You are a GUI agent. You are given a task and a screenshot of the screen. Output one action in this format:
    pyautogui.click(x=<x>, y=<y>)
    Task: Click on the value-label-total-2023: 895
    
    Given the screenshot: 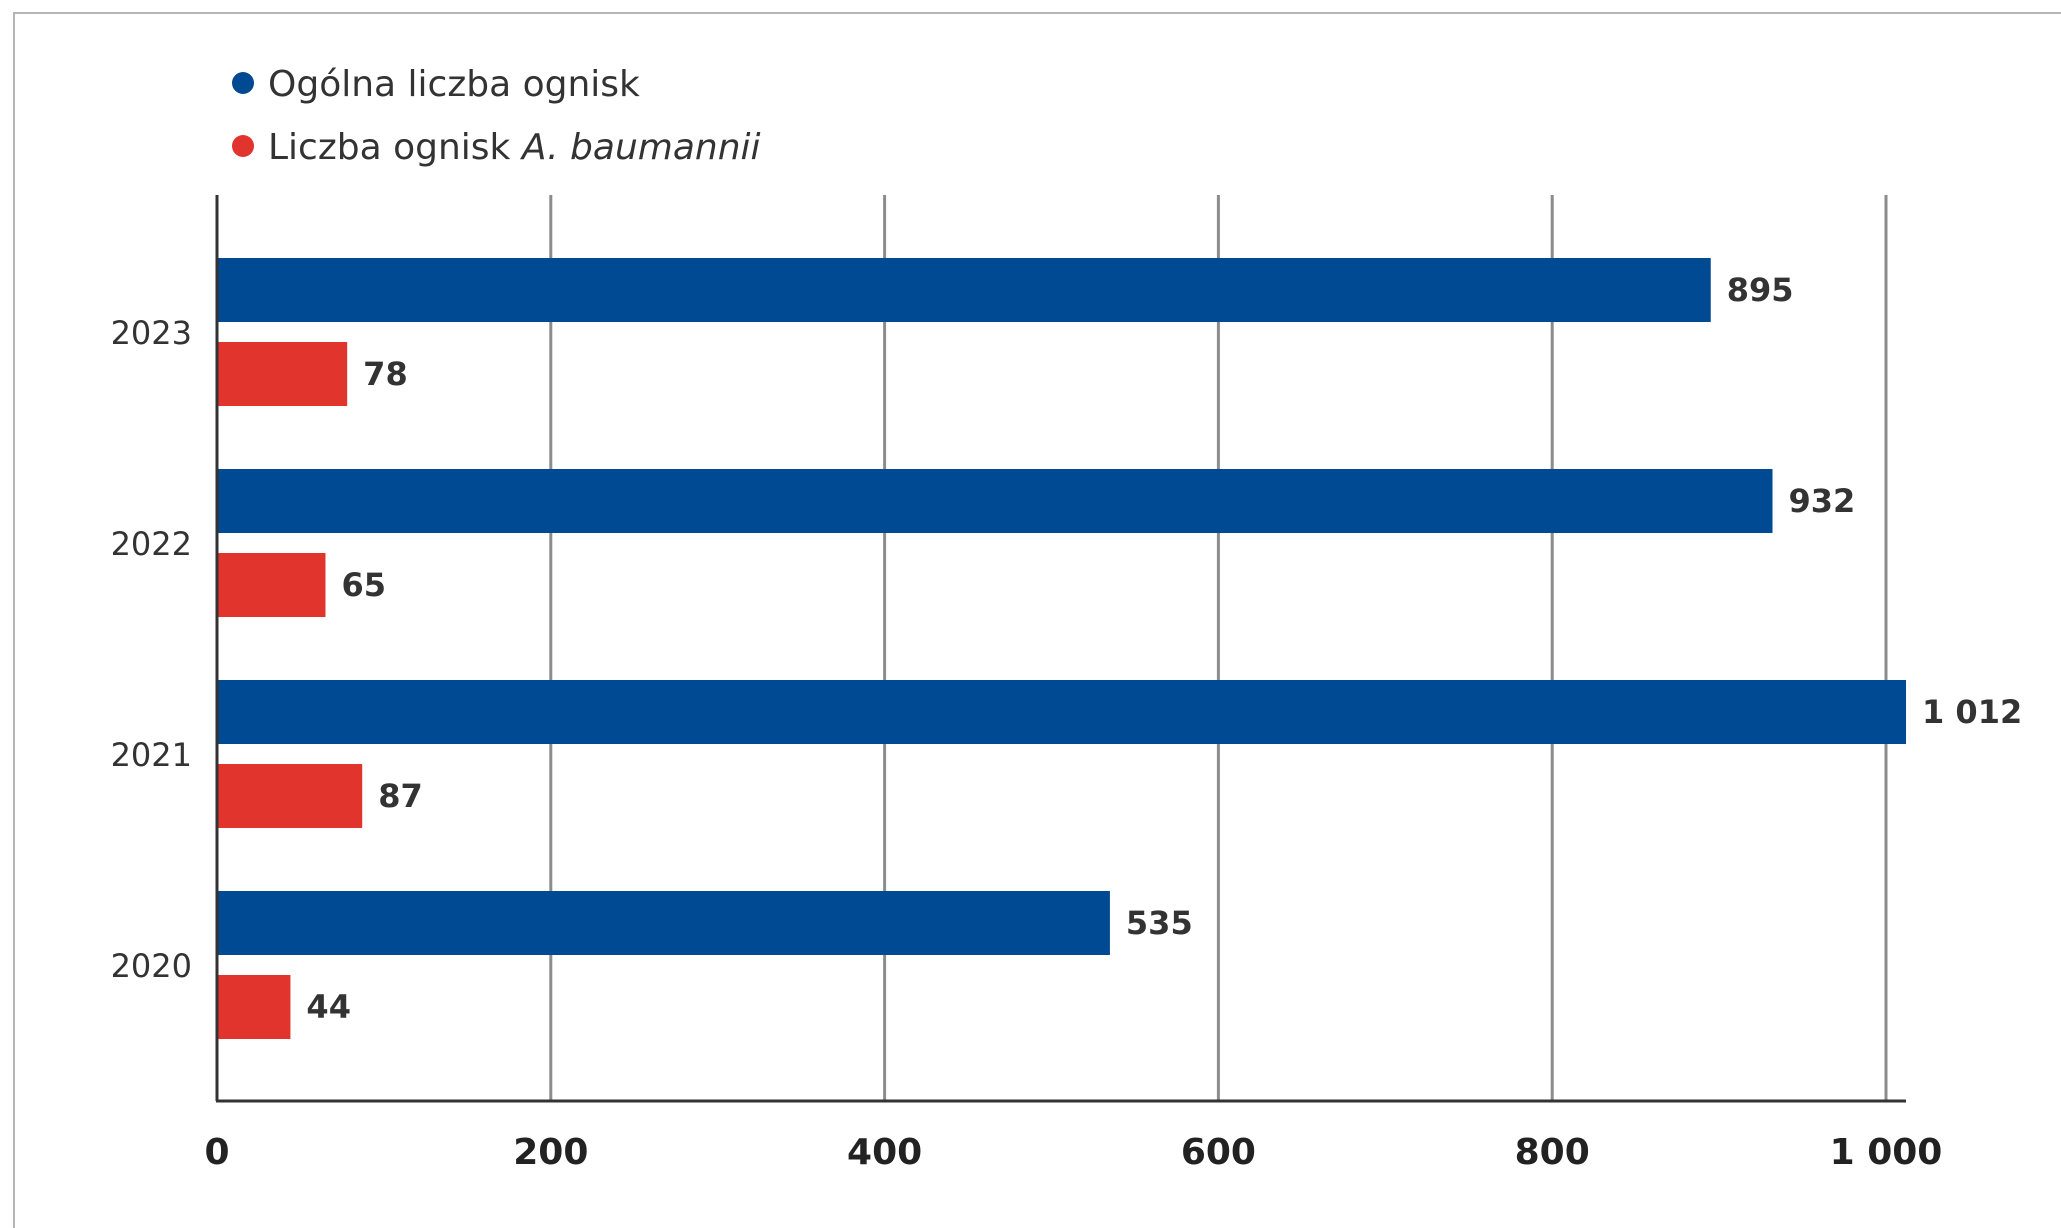 What is the action you would take?
    pyautogui.click(x=1760, y=290)
    